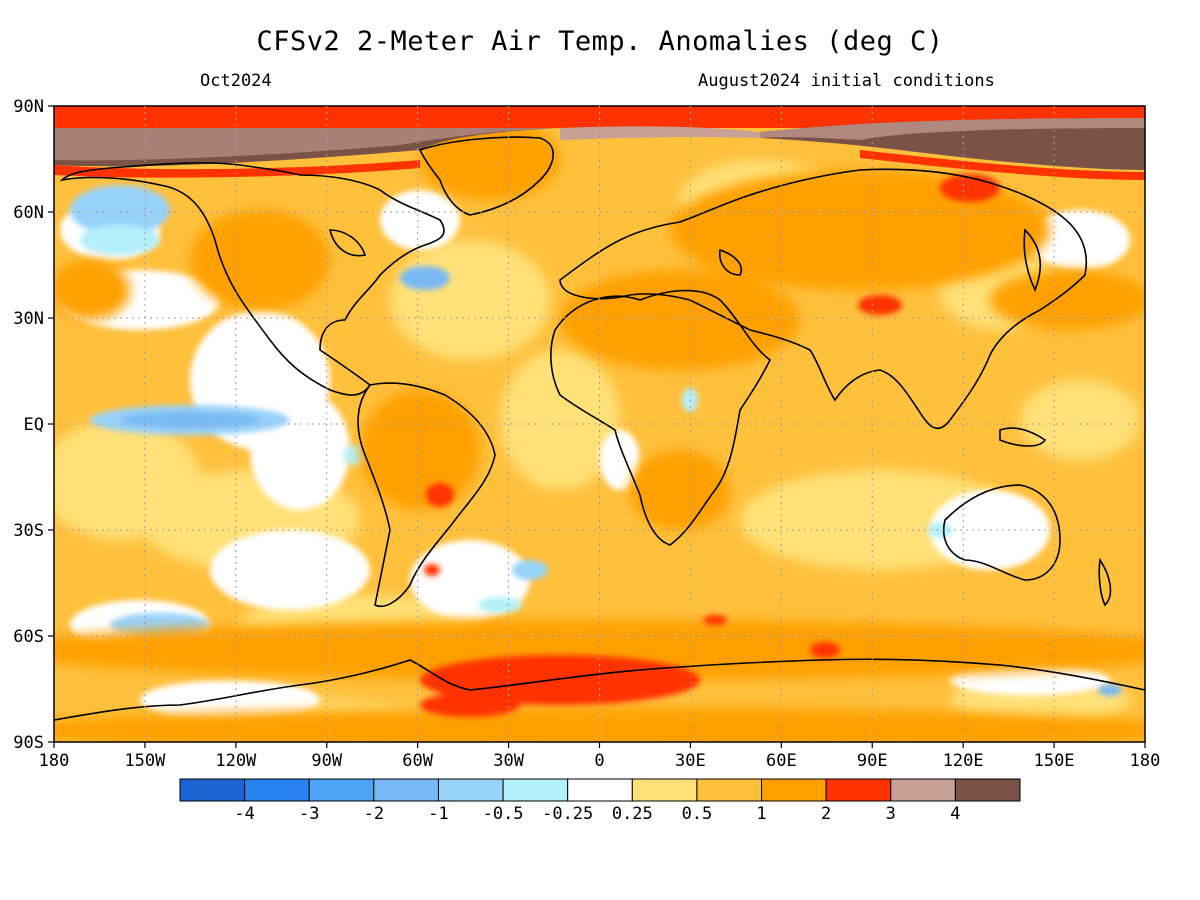  Describe the element at coordinates (34, 425) in the screenshot. I see `lat-label: EQ` at that location.